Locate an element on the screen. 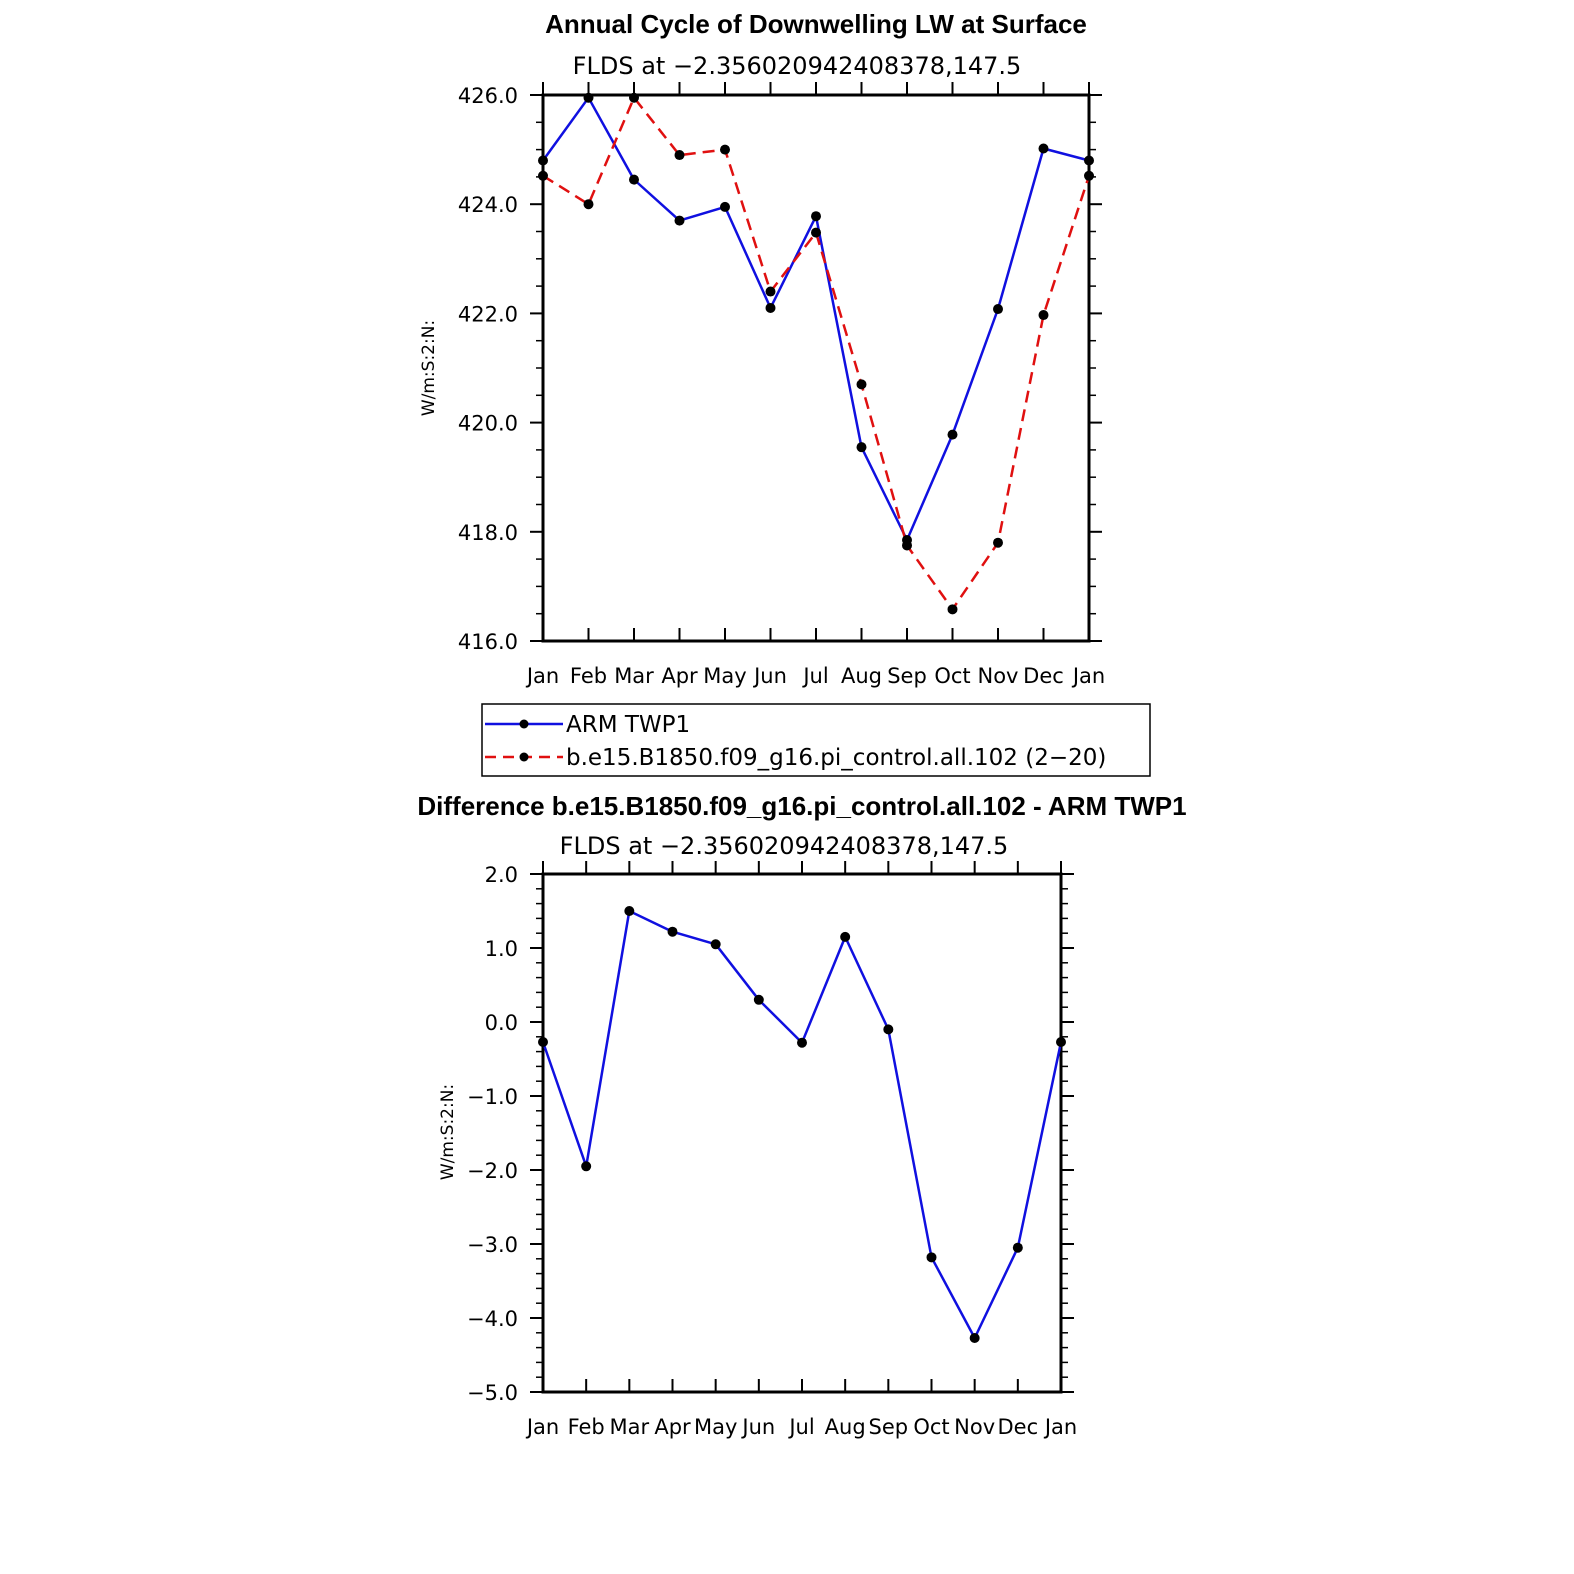 The image size is (1574, 1574). y-tick-label: 420.0 is located at coordinates (488, 424).